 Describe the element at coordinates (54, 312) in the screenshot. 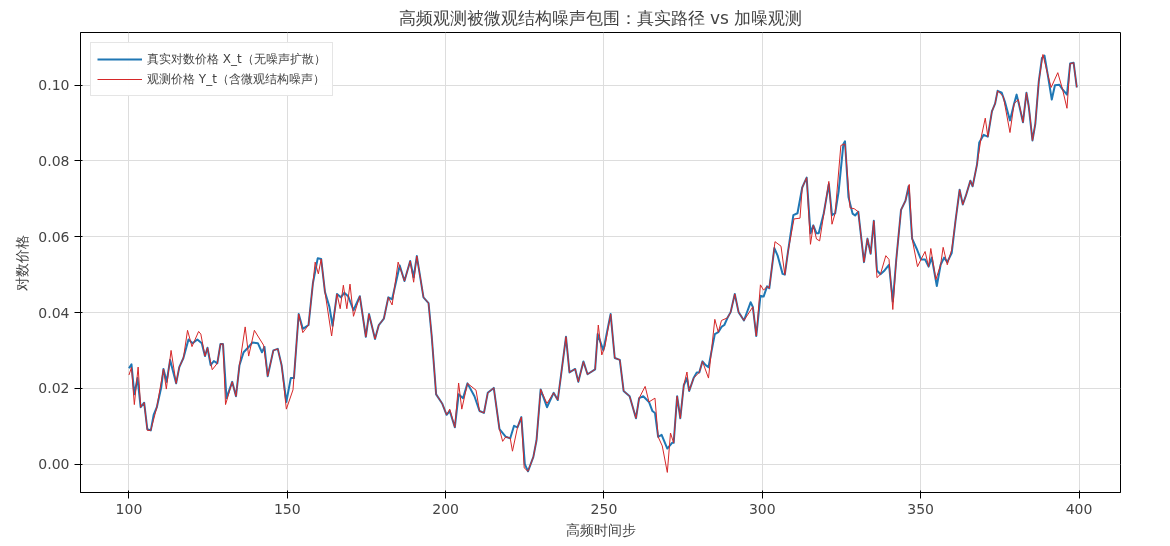

I see `y-tick-label: 0.04` at that location.